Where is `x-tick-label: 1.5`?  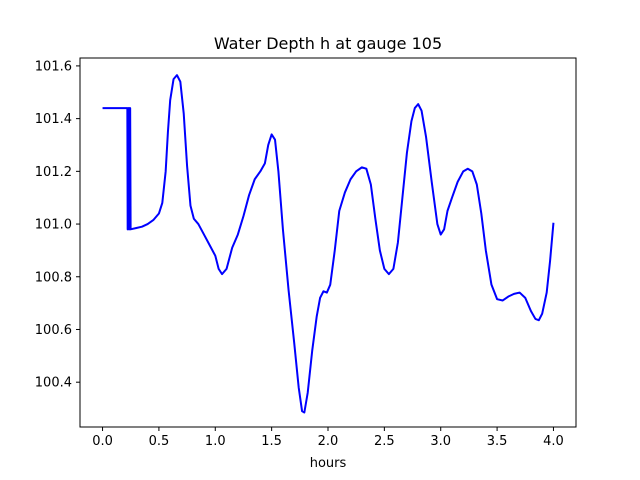 x-tick-label: 1.5 is located at coordinates (271, 441).